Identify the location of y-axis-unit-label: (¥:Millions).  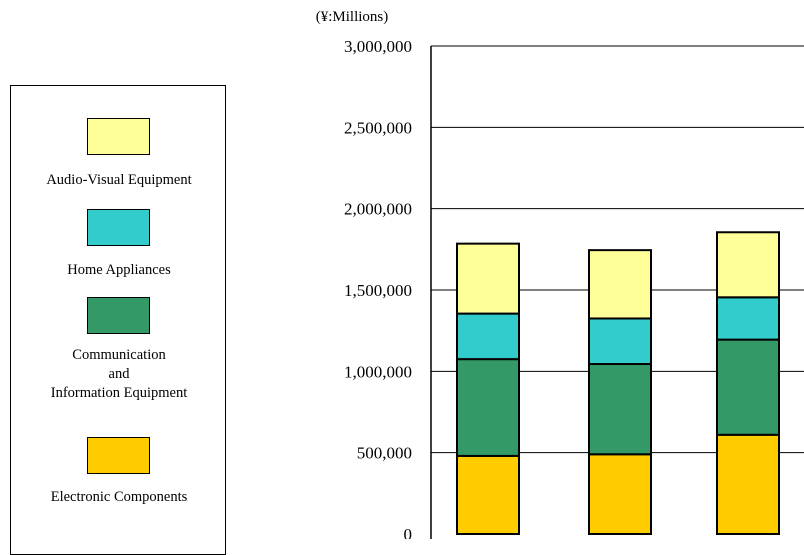
(352, 17).